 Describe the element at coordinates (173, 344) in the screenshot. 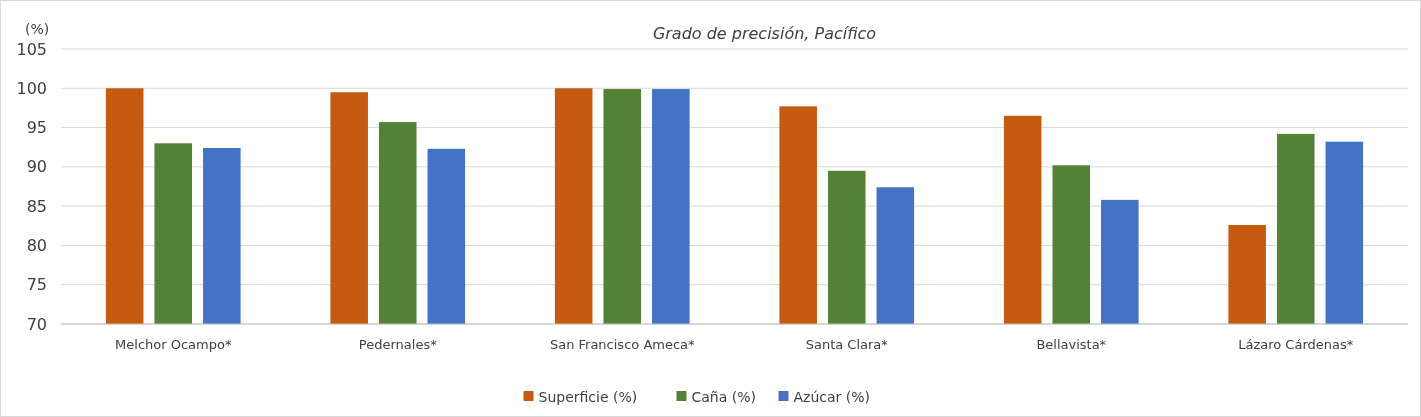

I see `x-tick-label: Melchor Ocampo*` at that location.